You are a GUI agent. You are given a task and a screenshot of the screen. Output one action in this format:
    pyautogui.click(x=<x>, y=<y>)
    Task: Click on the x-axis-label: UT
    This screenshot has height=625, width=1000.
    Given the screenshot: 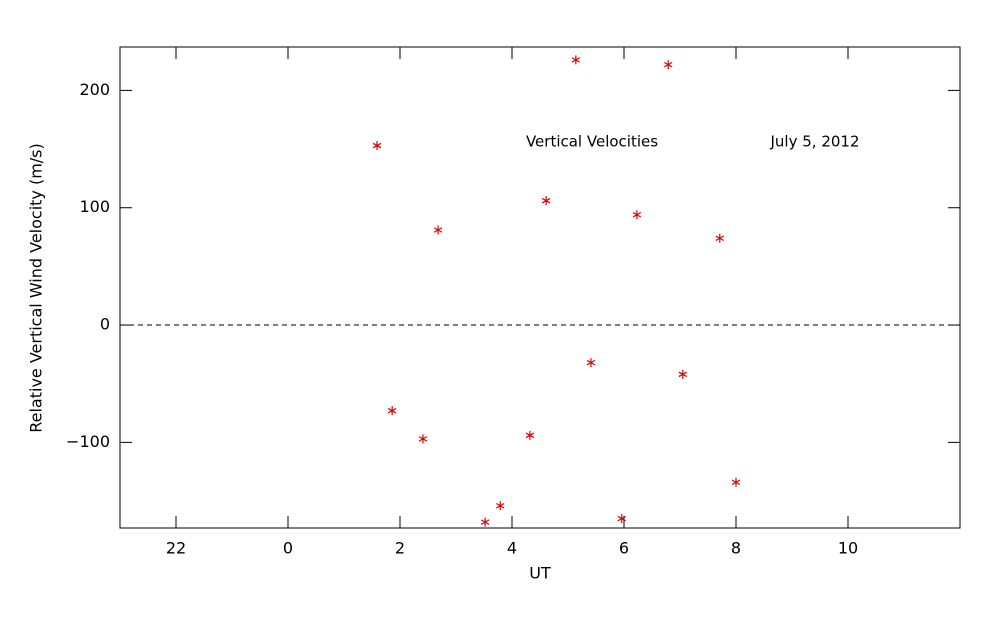 What is the action you would take?
    pyautogui.click(x=540, y=573)
    